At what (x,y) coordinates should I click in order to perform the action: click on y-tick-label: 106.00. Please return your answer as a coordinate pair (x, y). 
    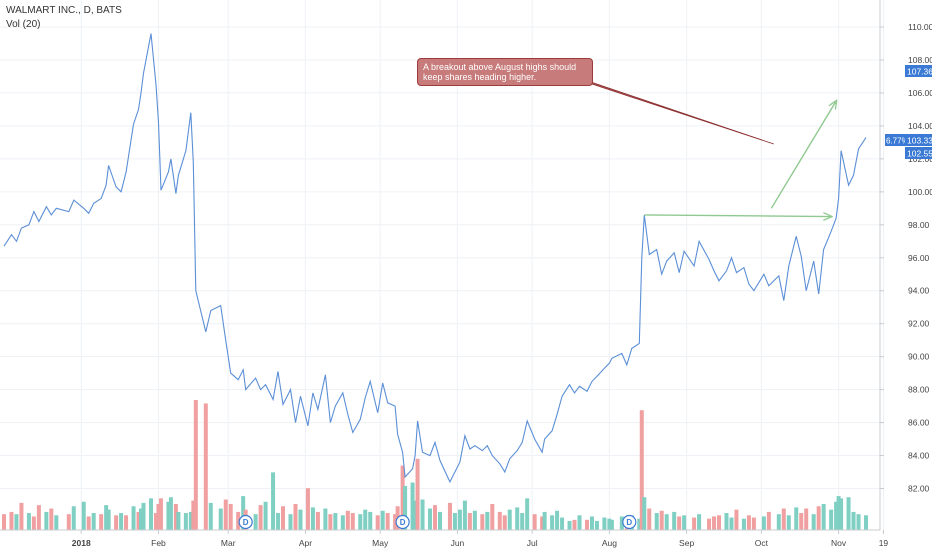
    Looking at the image, I should click on (920, 93).